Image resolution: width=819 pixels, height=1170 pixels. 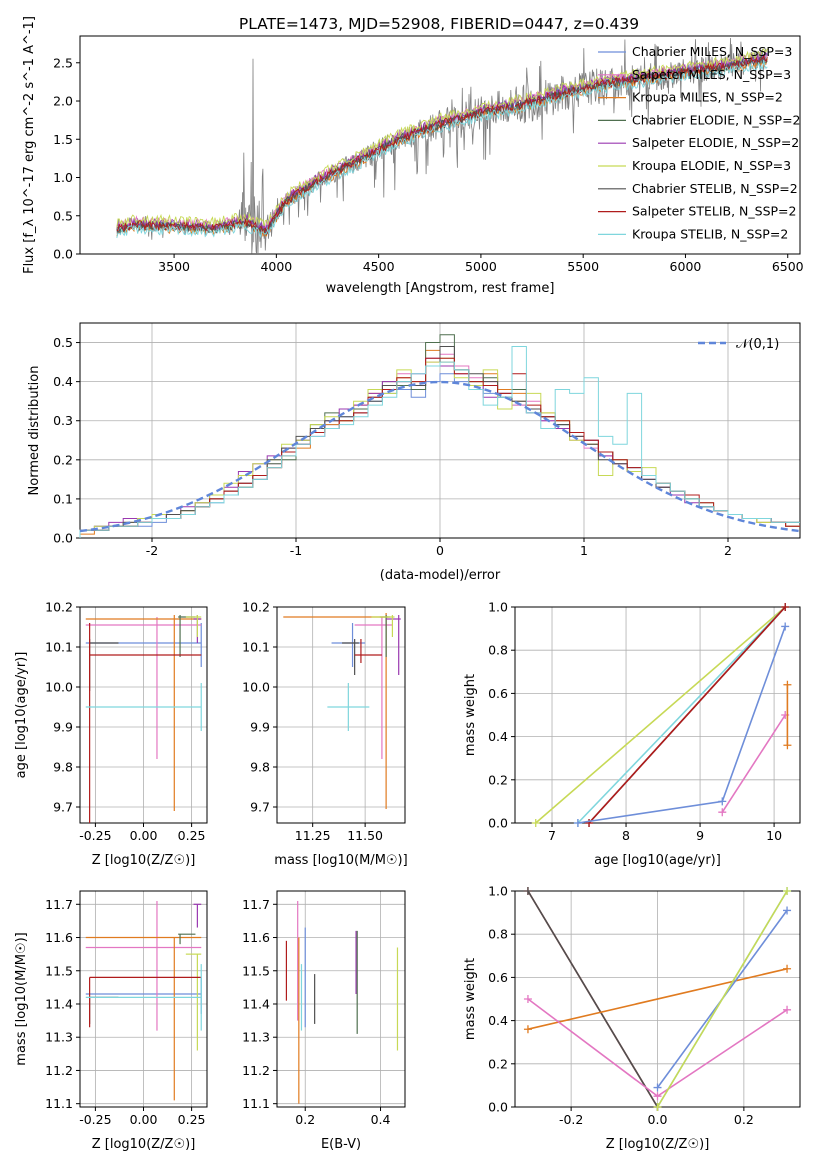 What do you see at coordinates (716, 119) in the screenshot?
I see `legend-label: Chabrier ELODIE, N_SSP=2` at bounding box center [716, 119].